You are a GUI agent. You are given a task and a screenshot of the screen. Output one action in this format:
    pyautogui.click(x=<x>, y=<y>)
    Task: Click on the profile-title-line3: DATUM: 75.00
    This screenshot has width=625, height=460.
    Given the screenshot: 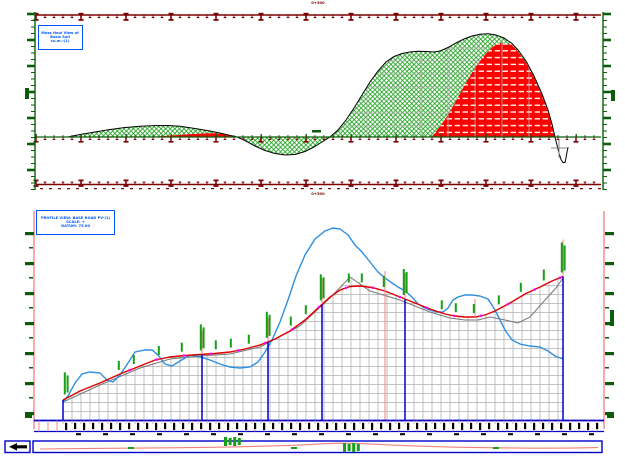 What is the action you would take?
    pyautogui.click(x=75, y=226)
    